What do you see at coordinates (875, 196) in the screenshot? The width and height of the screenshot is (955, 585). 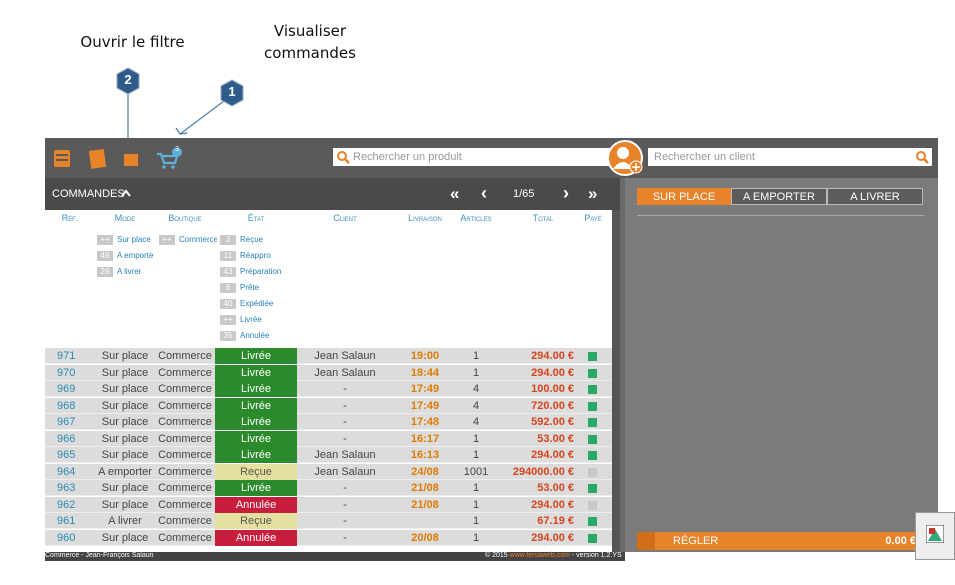 I see `order-type-tab: A LIVRER` at bounding box center [875, 196].